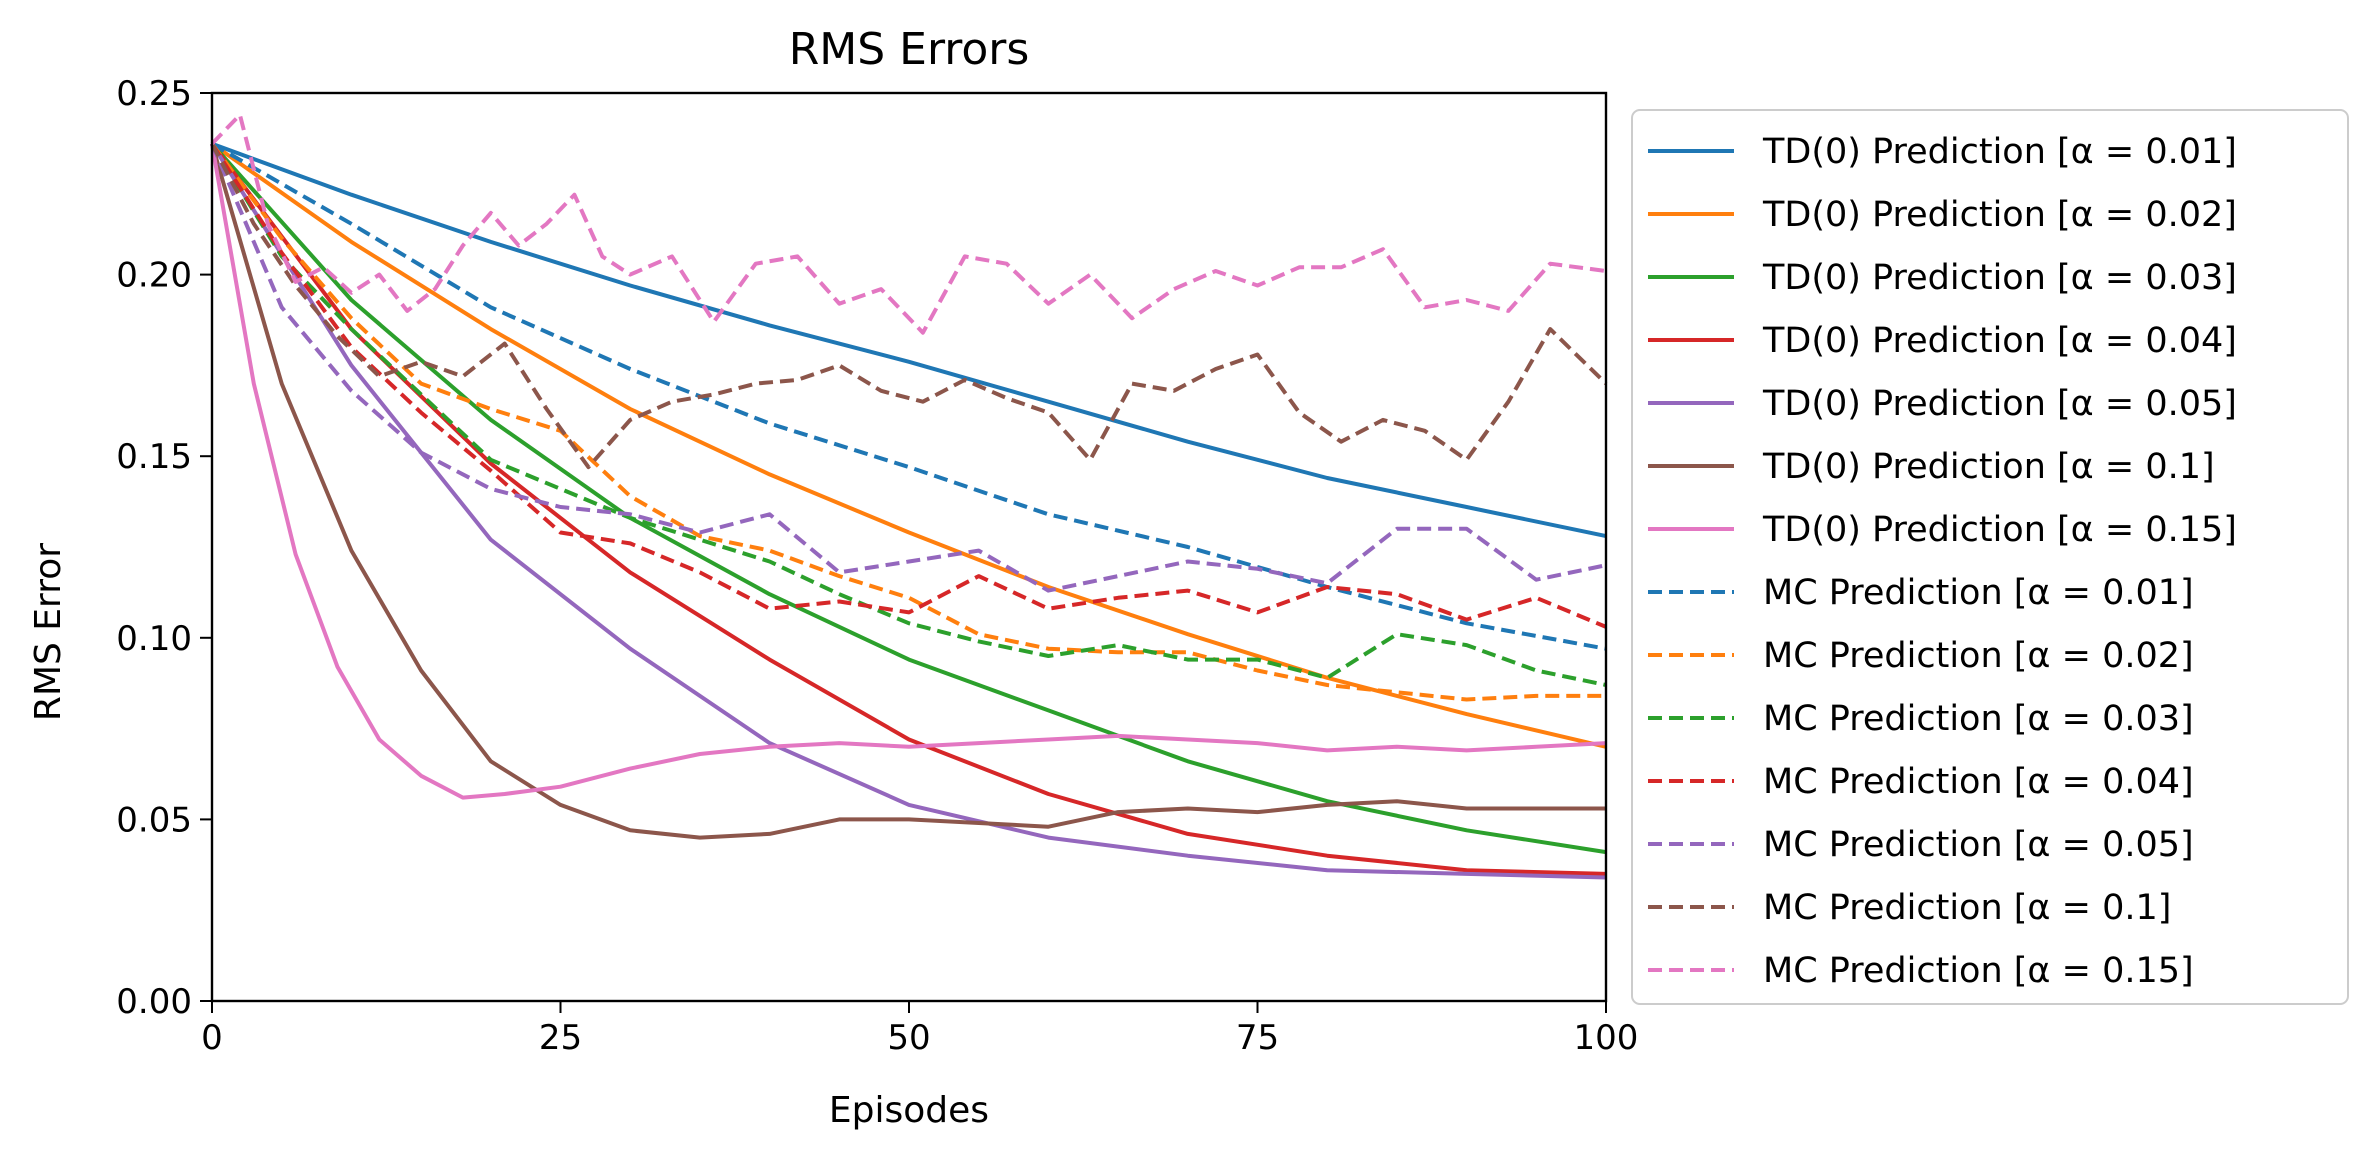  Describe the element at coordinates (1978, 971) in the screenshot. I see `legend-label: MC Prediction [α = 0.15]` at that location.